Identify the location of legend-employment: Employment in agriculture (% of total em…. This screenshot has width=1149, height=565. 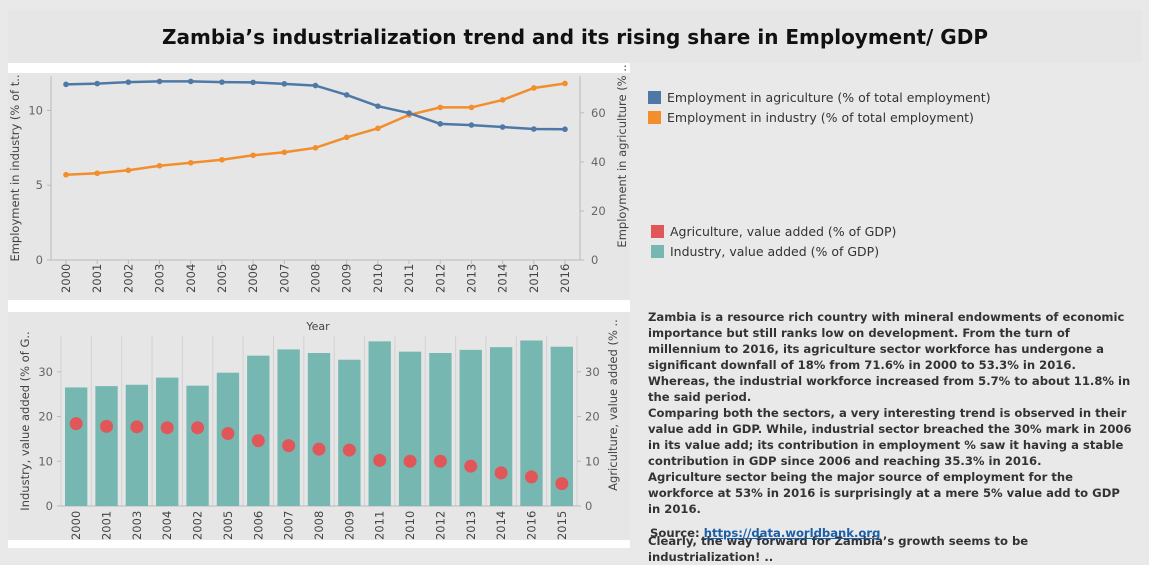
(819, 107).